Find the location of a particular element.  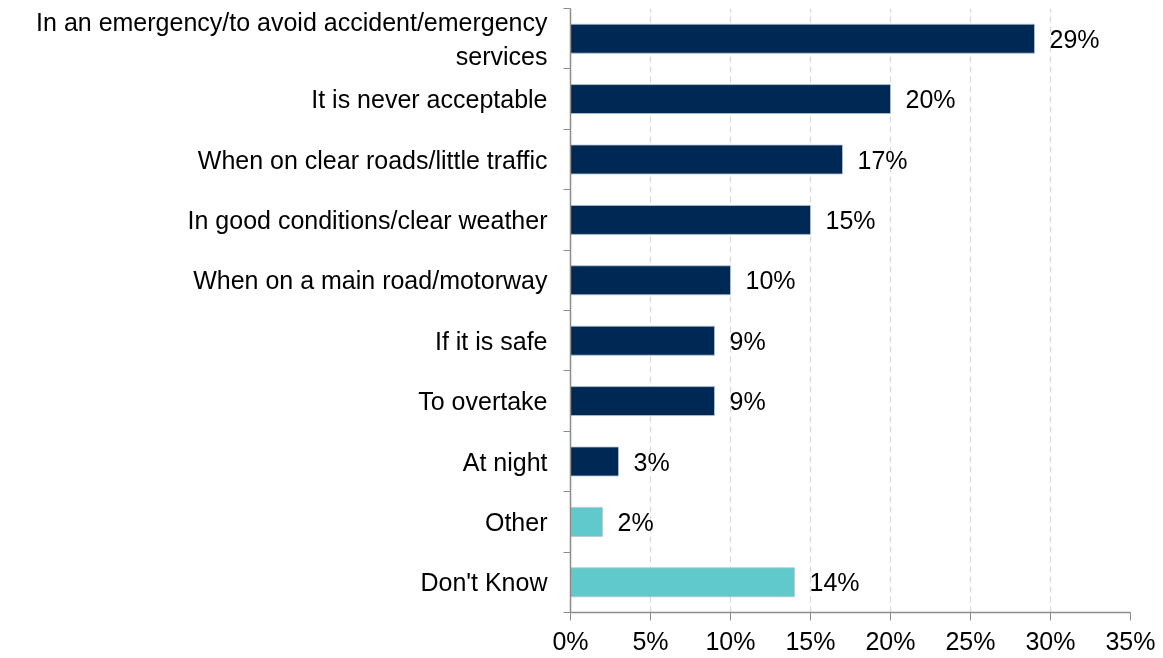

x-tick-label: 20% is located at coordinates (890, 640).